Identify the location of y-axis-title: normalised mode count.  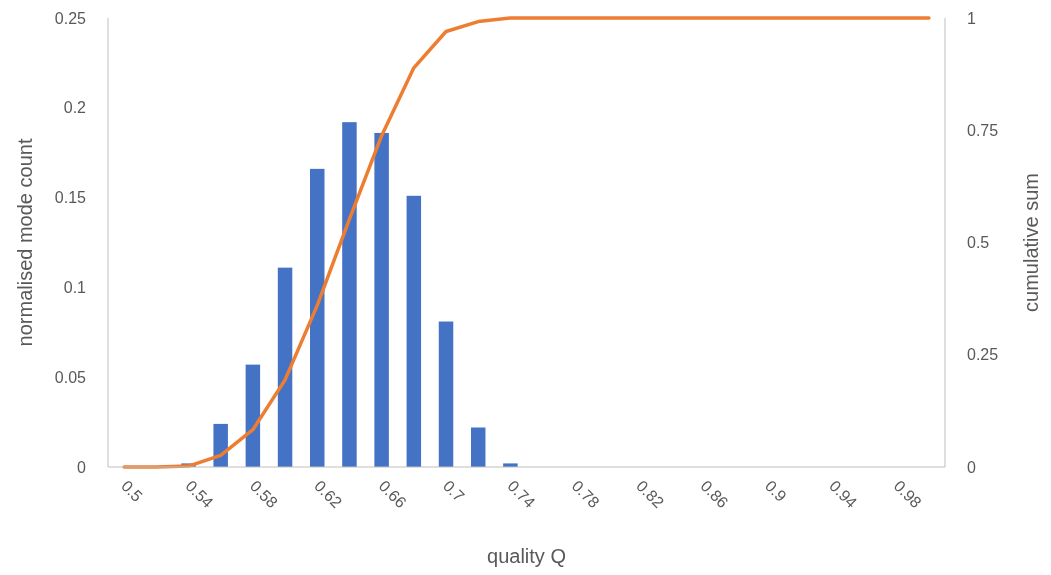
(25, 242).